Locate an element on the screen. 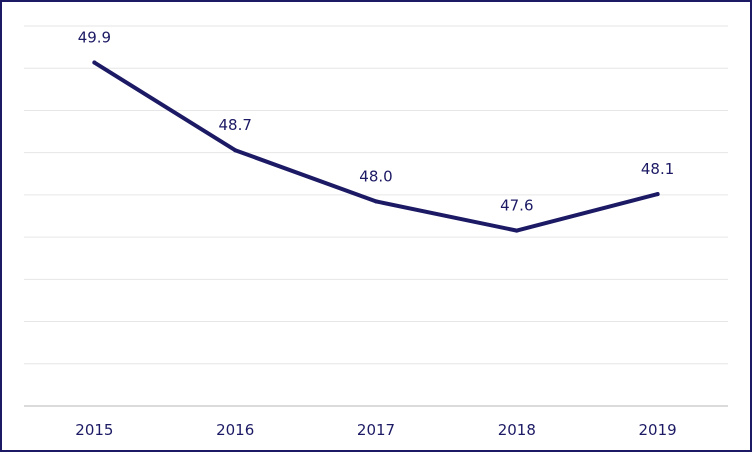 This screenshot has width=752, height=454. x-tick-label: 2015 is located at coordinates (94, 430).